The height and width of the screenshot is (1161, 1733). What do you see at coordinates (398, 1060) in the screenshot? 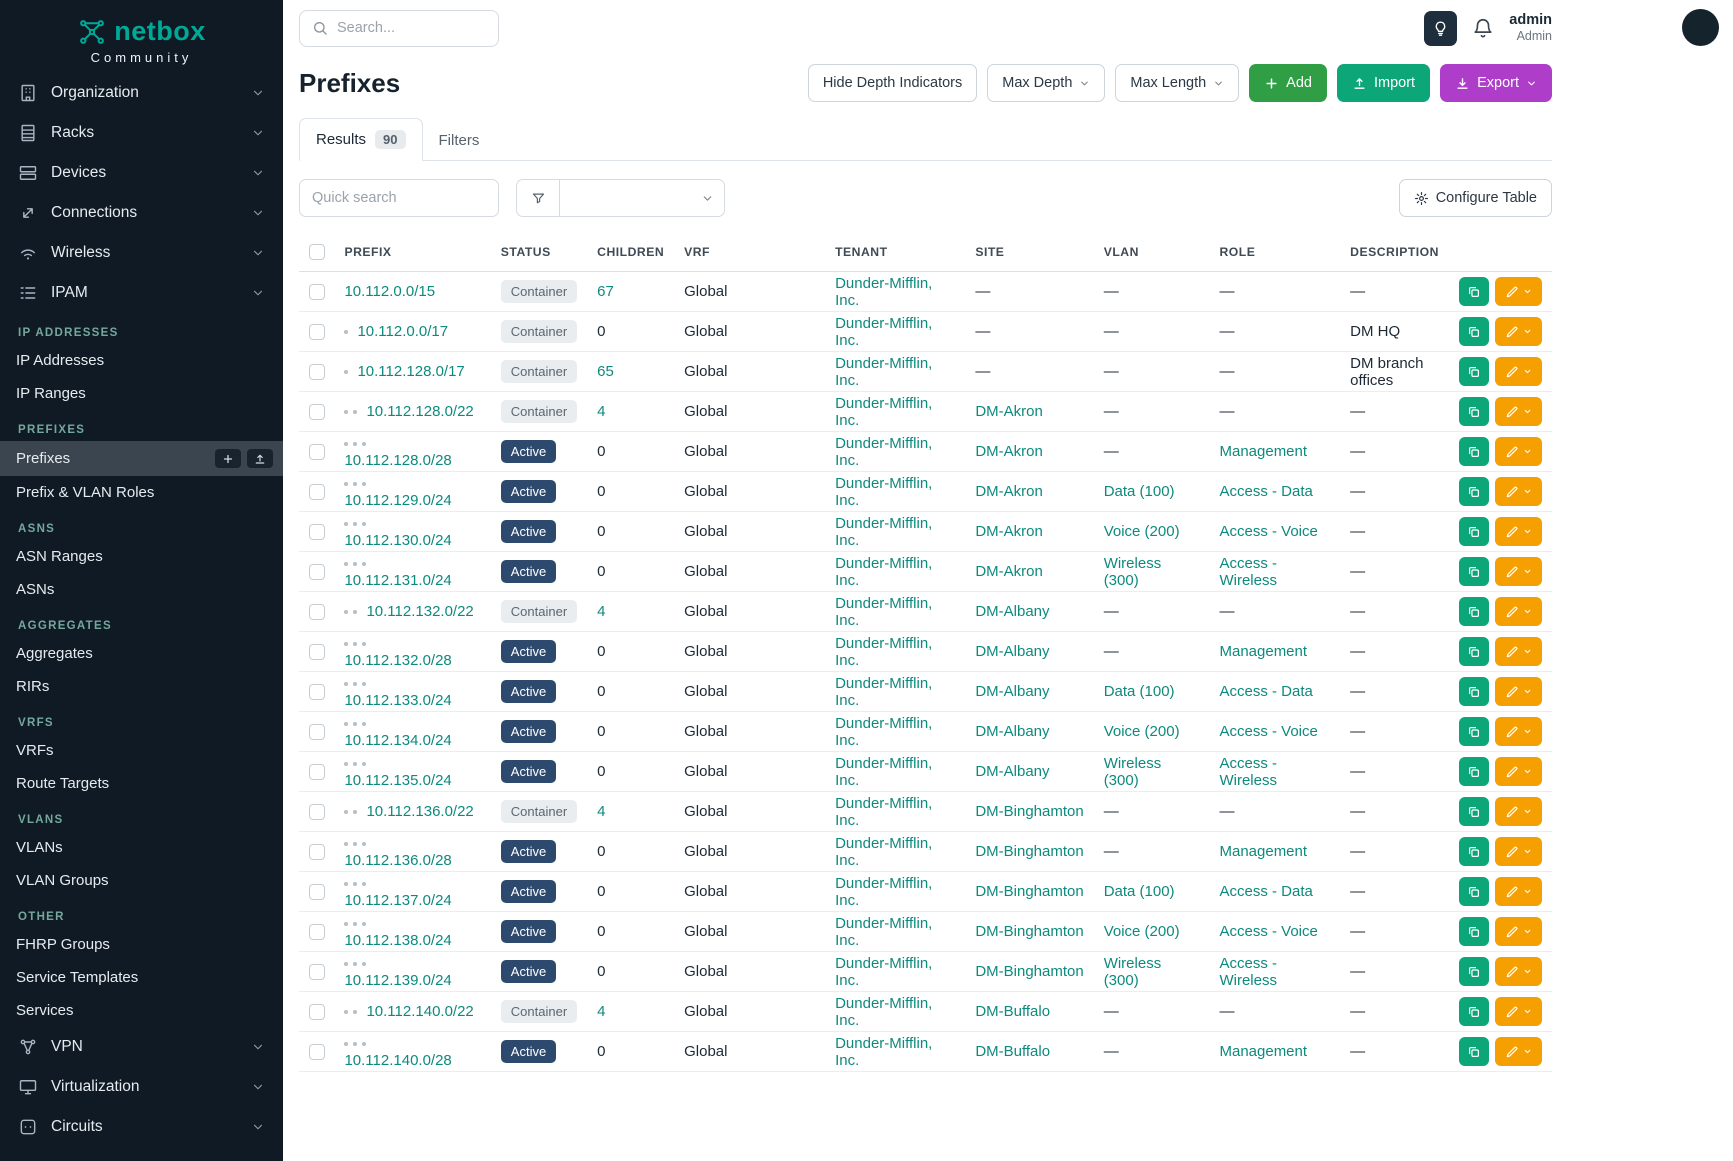
I see `prefix-link: 10.112.140.0/28` at bounding box center [398, 1060].